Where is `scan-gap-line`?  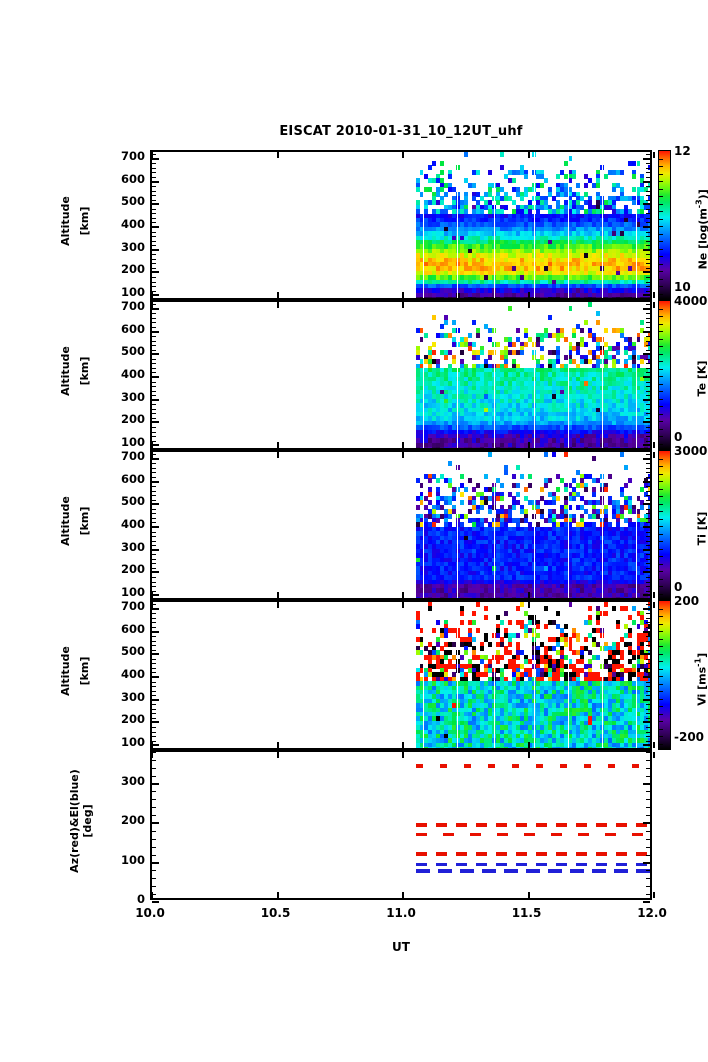 scan-gap-line is located at coordinates (569, 225).